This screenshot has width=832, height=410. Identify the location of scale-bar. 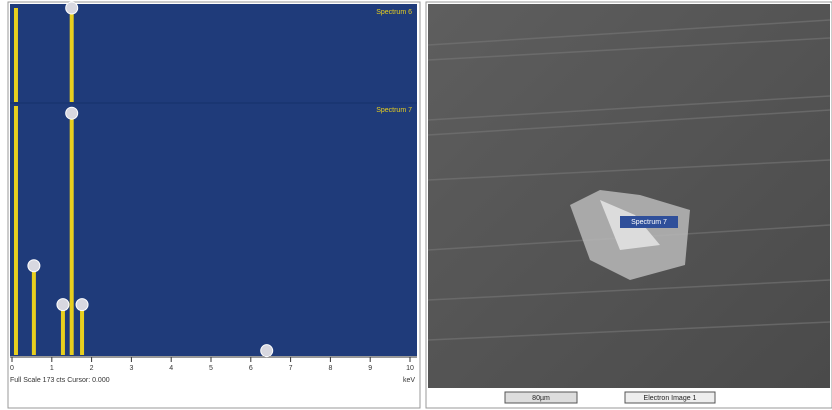
(541, 397).